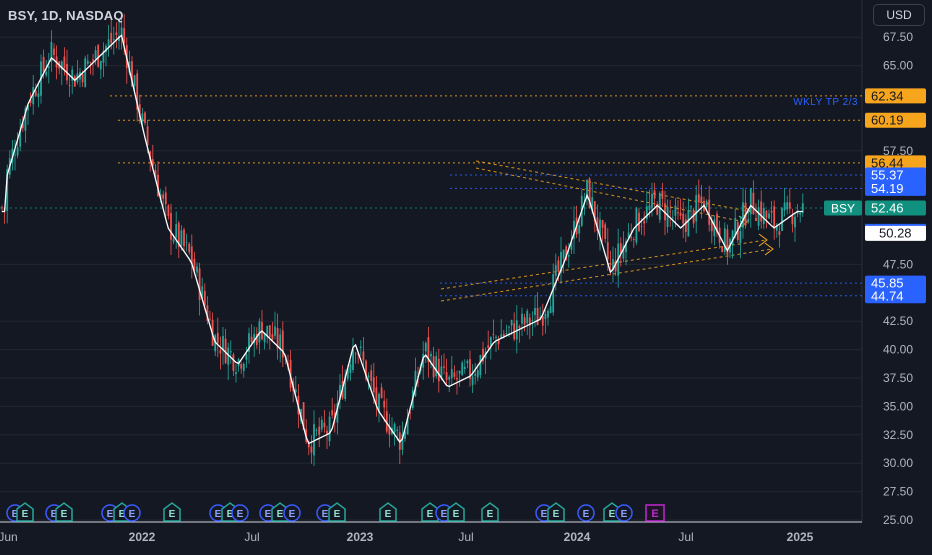  Describe the element at coordinates (825, 102) in the screenshot. I see `level-note-label: WKLY TP 2/3` at that location.